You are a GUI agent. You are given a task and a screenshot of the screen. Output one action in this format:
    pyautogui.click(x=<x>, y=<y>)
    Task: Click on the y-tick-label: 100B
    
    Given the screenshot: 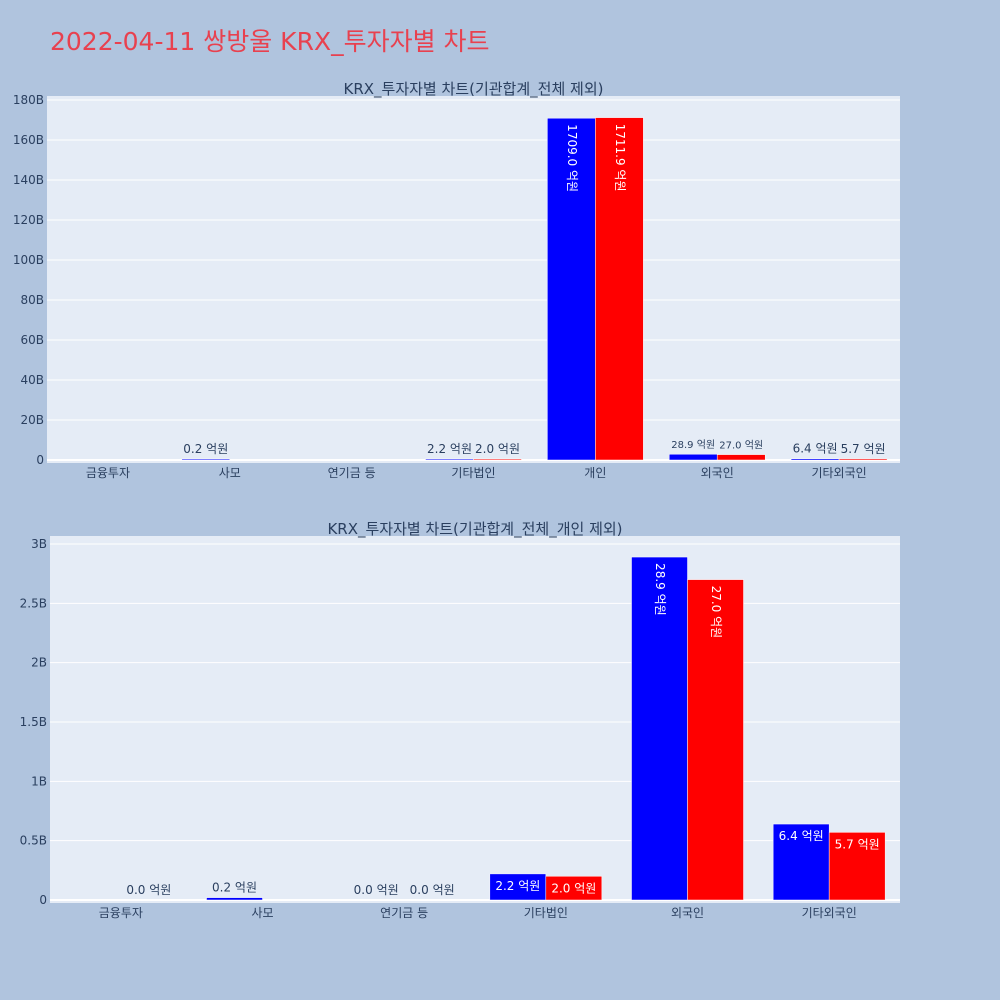 What is the action you would take?
    pyautogui.click(x=28, y=260)
    